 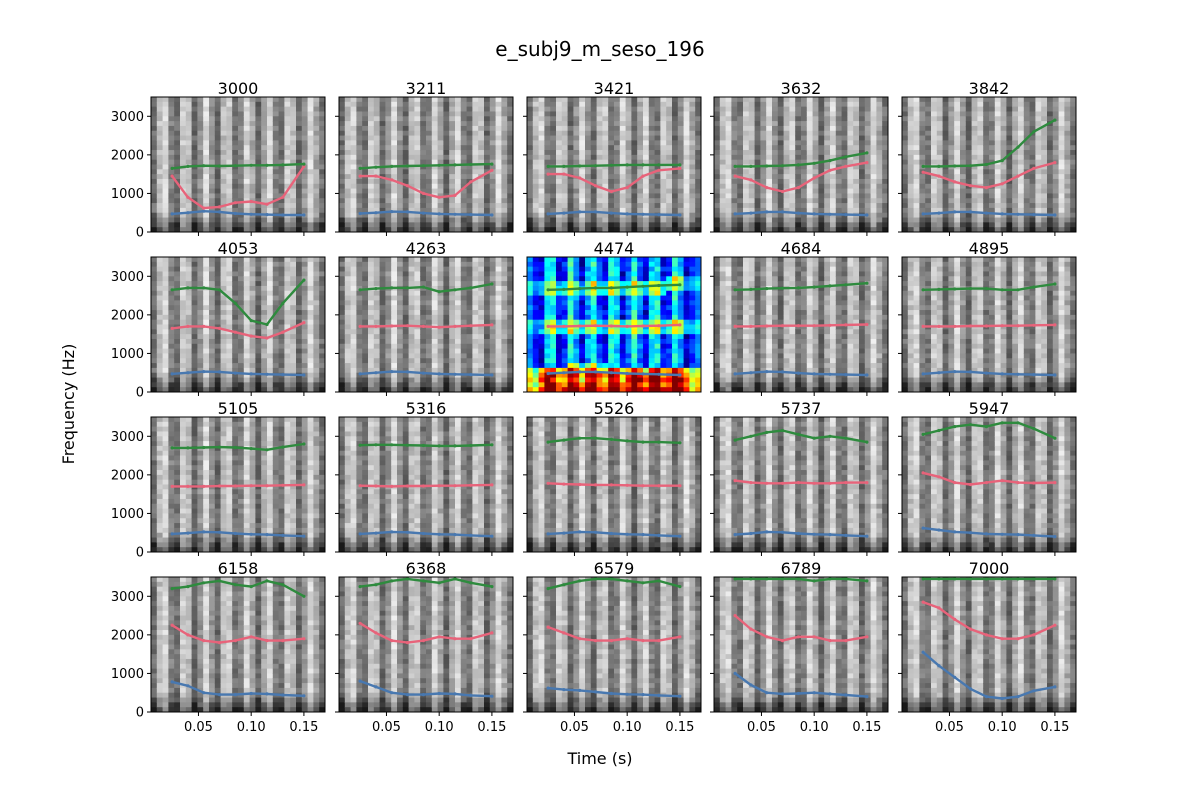 I want to click on x-tick-label: 0.15, so click(x=491, y=727).